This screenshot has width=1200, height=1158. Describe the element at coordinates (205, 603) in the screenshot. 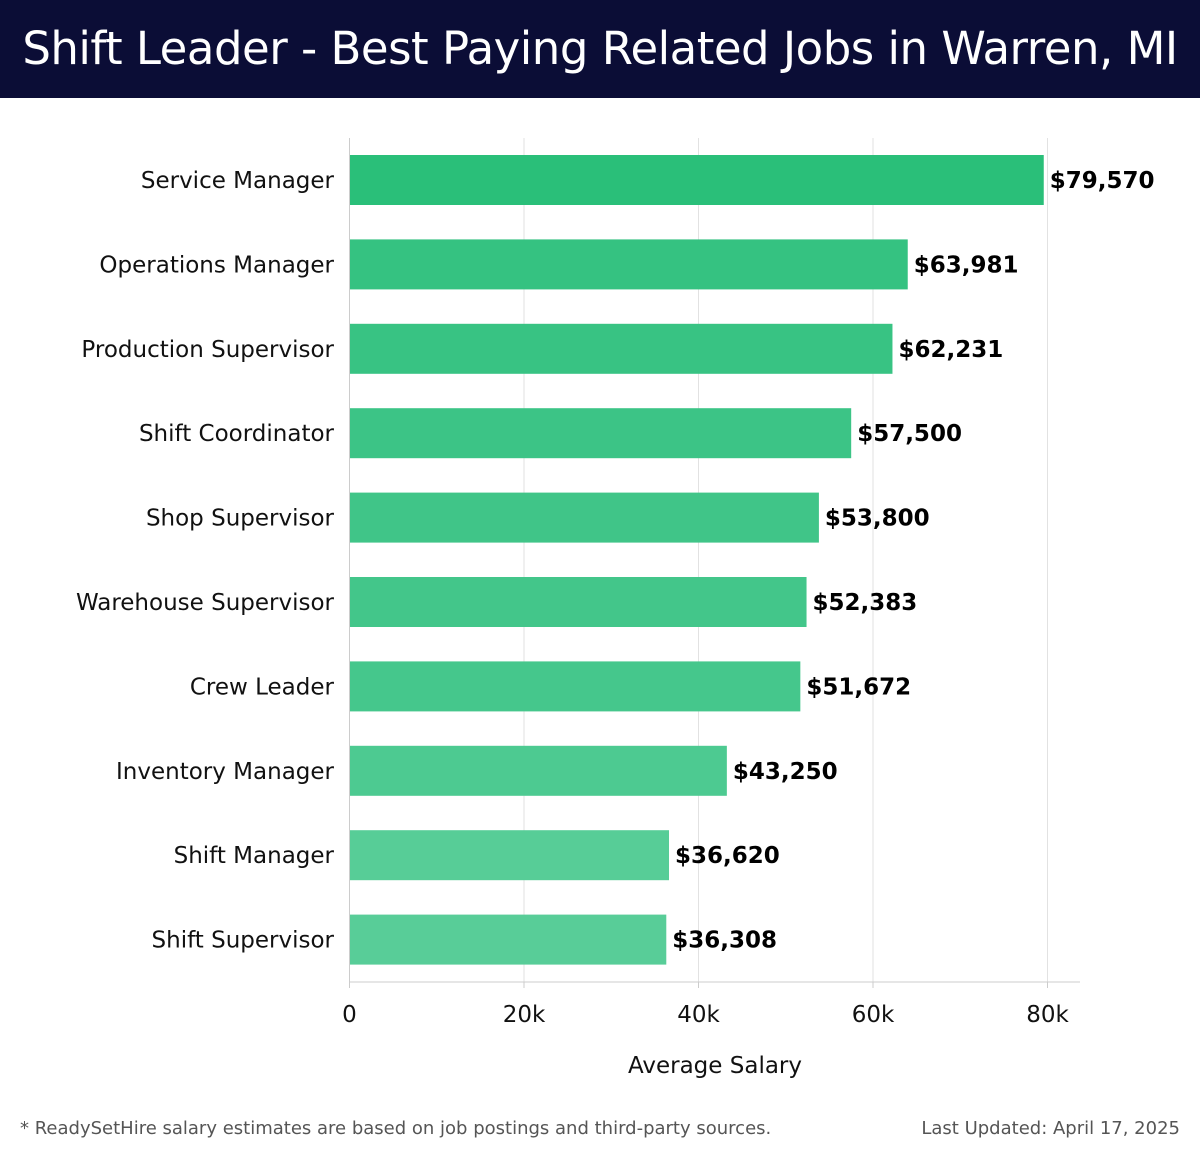

I see `category-label: Warehouse Supervisor` at that location.